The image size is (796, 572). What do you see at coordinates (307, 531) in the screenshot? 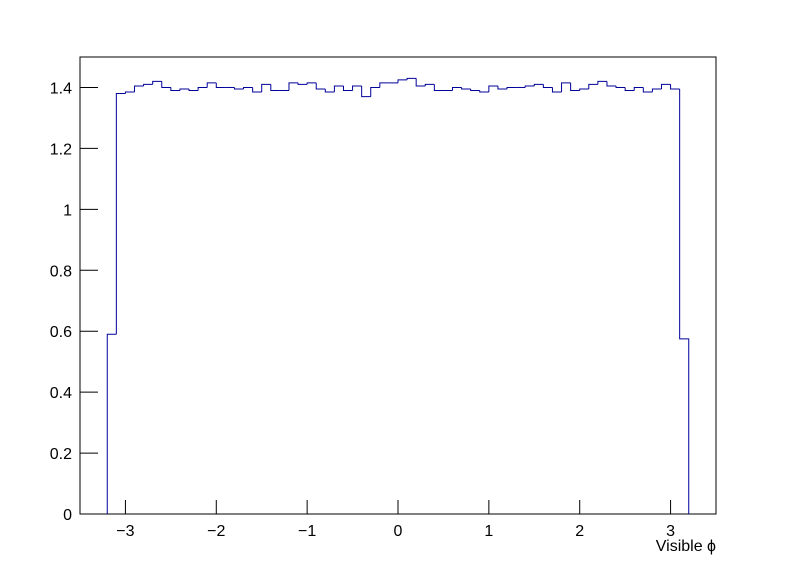
I see `x-tick-label: −1` at bounding box center [307, 531].